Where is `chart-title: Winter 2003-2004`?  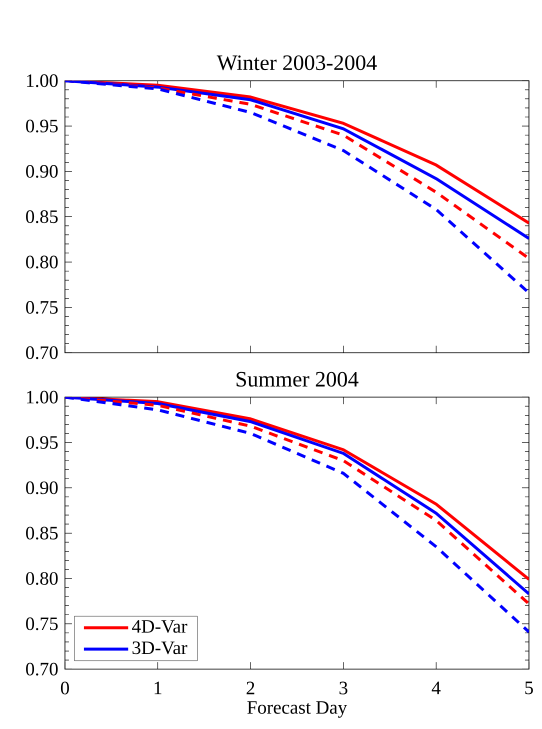 chart-title: Winter 2003-2004 is located at coordinates (296, 62).